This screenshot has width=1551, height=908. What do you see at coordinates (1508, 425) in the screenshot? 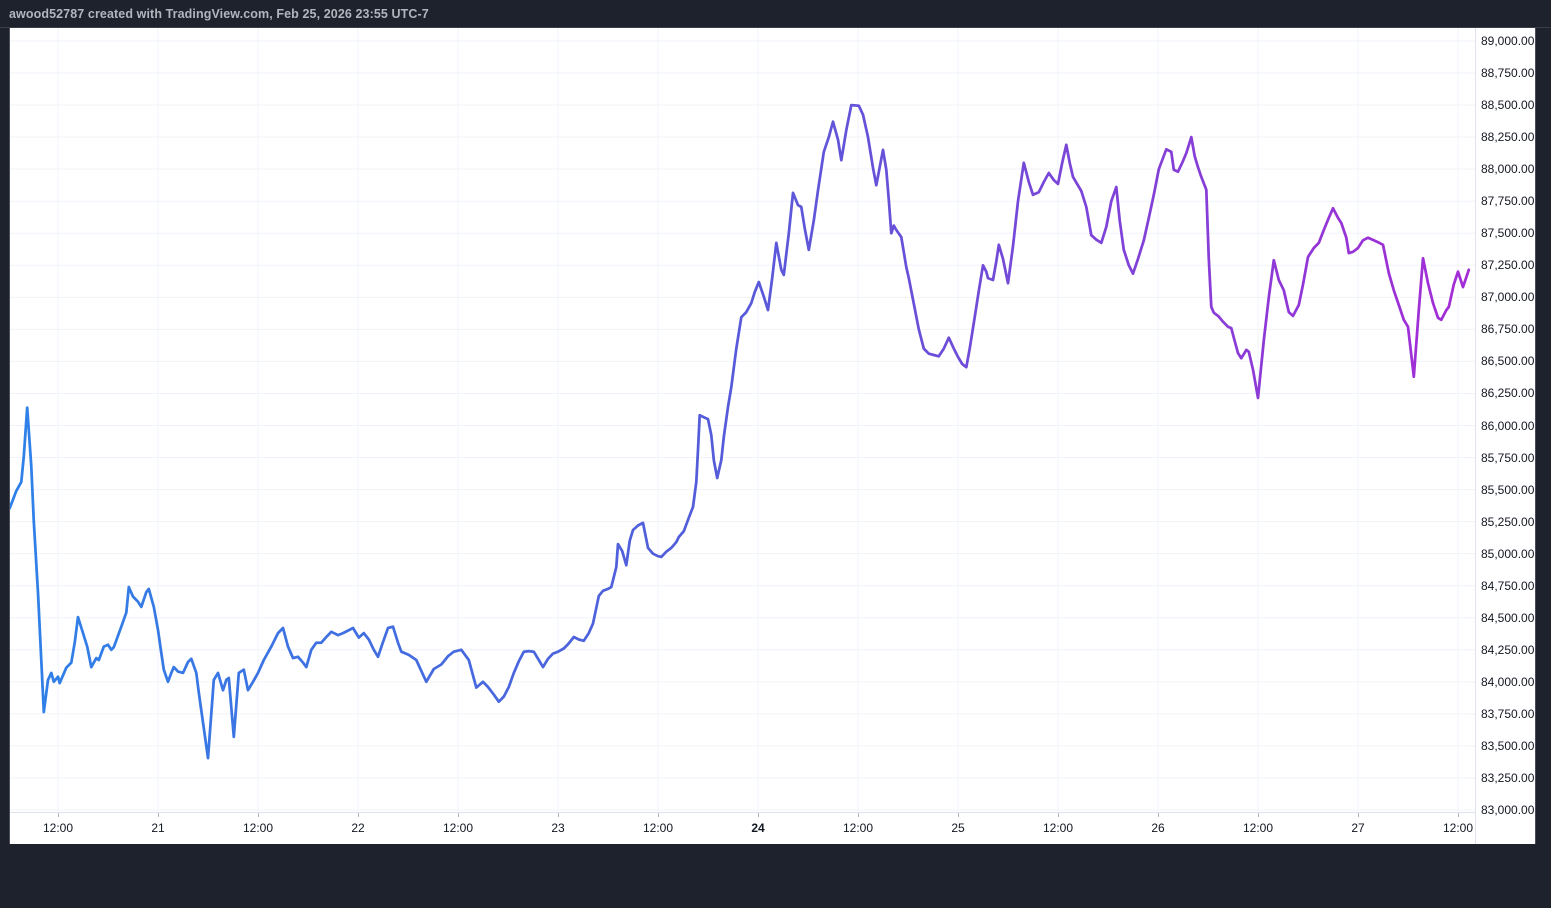
I see `price-axis-label: 86,000.00` at bounding box center [1508, 425].